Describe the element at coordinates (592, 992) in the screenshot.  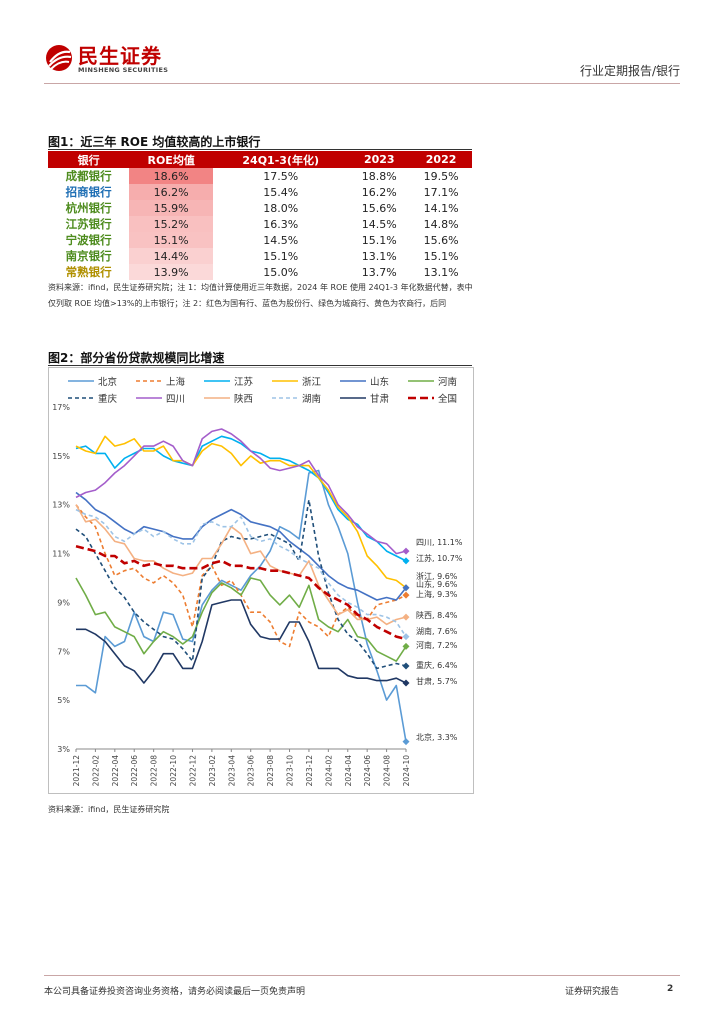
I see `footer-report-label: 证券研究报告` at that location.